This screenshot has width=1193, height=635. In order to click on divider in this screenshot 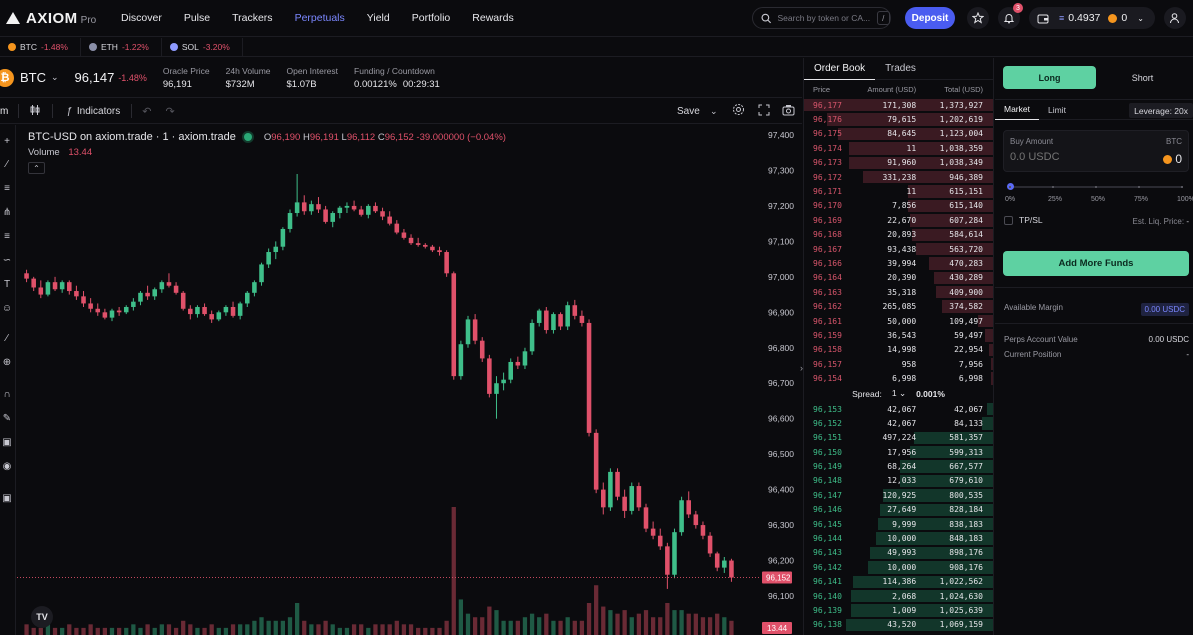, I will do `click(19, 111)`.